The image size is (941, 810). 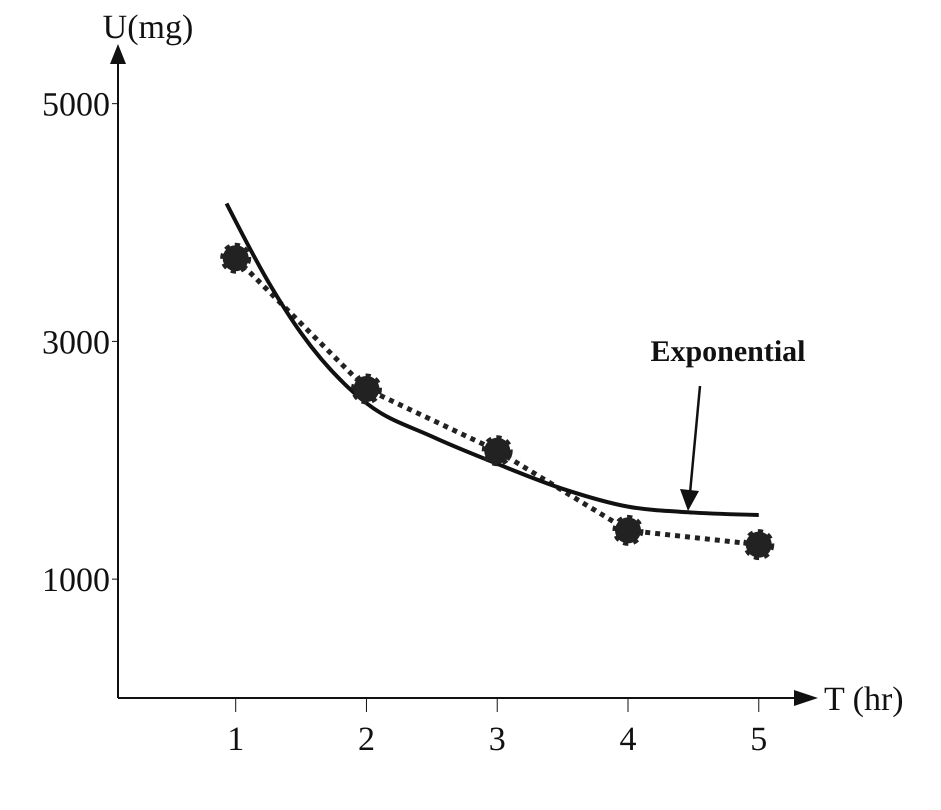 What do you see at coordinates (728, 351) in the screenshot?
I see `annotation: Exponential` at bounding box center [728, 351].